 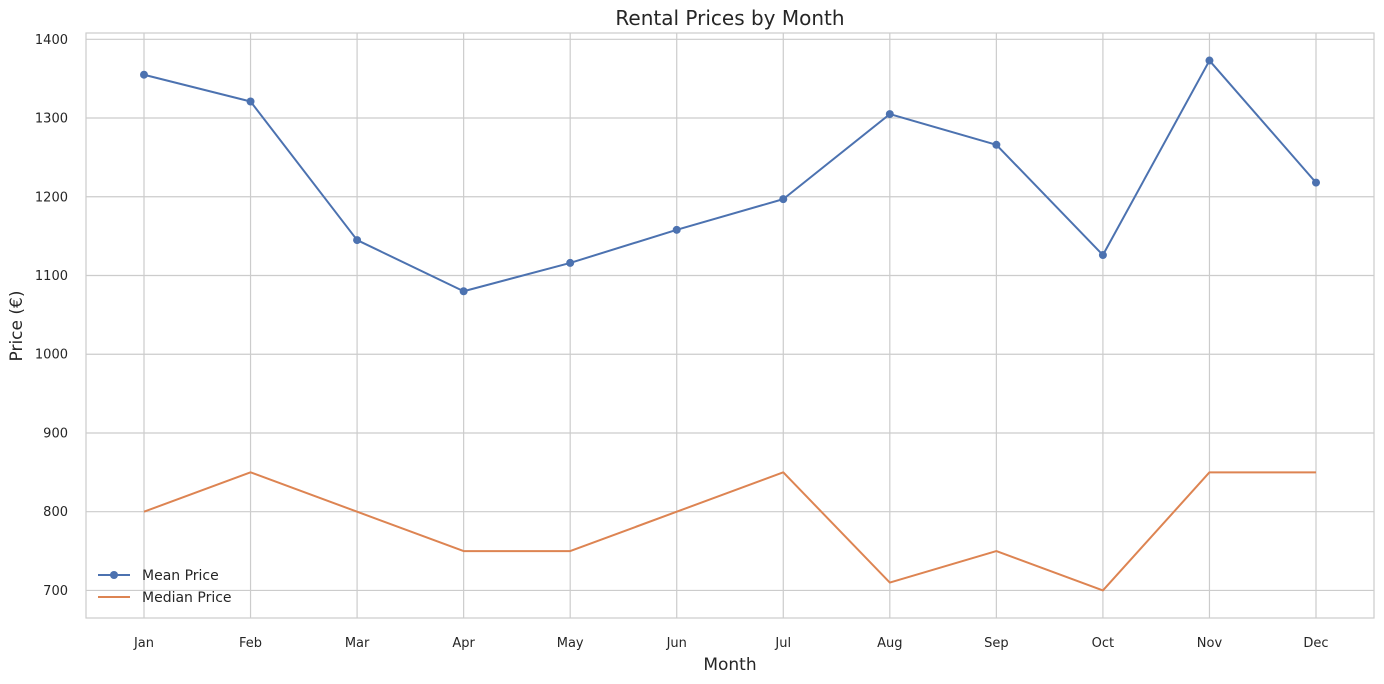 I want to click on x-tick-label: Dec, so click(x=1315, y=643).